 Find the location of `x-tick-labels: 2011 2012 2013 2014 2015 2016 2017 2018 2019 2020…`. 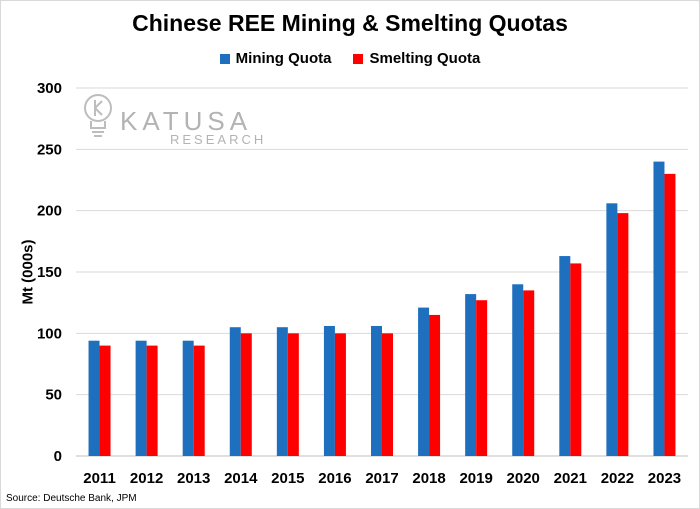

x-tick-labels: 2011 2012 2013 2014 2015 2016 2017 2018 2019 2020… is located at coordinates (382, 478).